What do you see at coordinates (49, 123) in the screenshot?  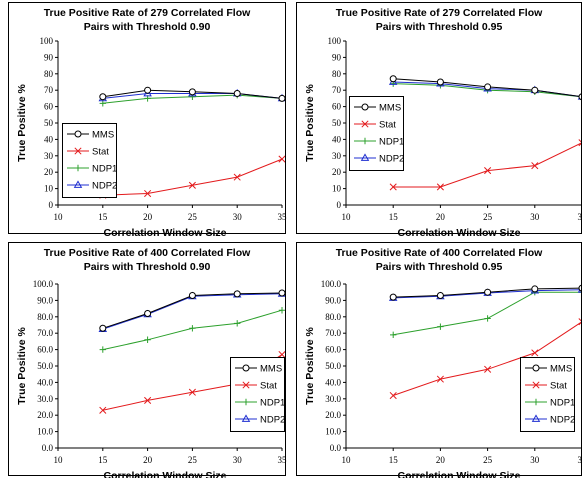 I see `y-tick-label: 50` at bounding box center [49, 123].